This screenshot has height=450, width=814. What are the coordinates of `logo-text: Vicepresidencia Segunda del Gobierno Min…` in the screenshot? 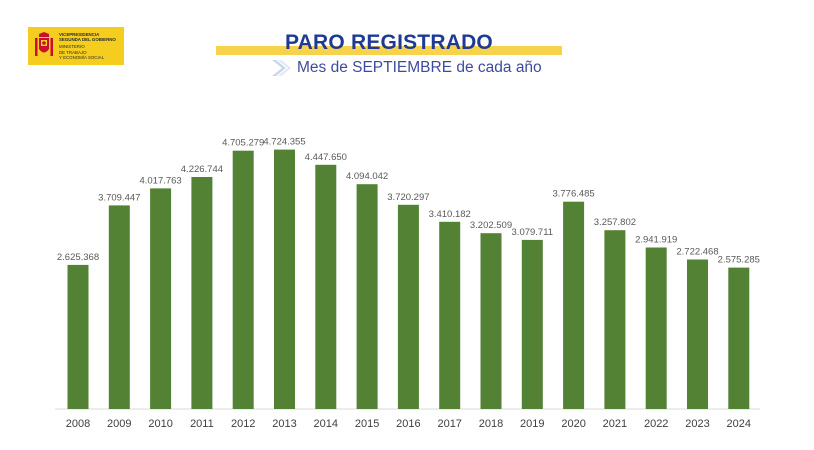 It's located at (87, 46).